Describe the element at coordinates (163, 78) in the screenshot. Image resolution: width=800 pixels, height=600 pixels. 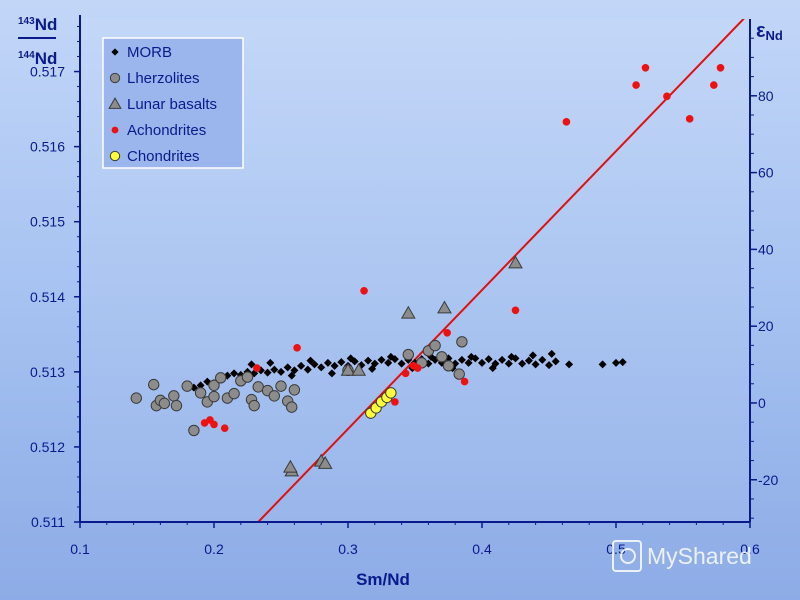
I see `legend-label-lherzolites: Lherzolites` at that location.